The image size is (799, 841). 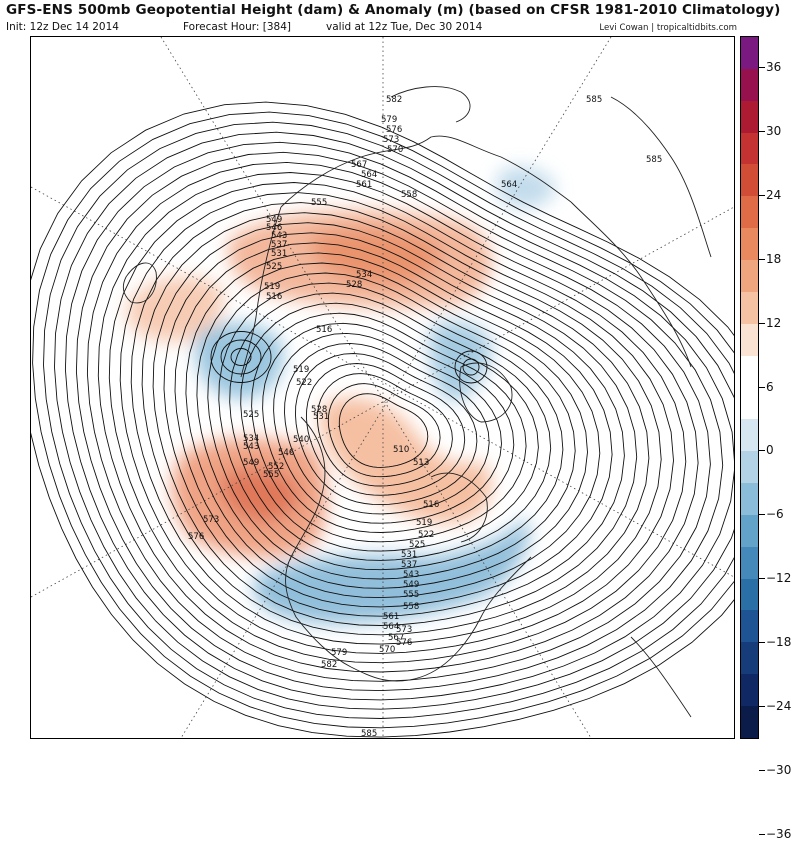 What do you see at coordinates (301, 440) in the screenshot?
I see `contour-label: 540` at bounding box center [301, 440].